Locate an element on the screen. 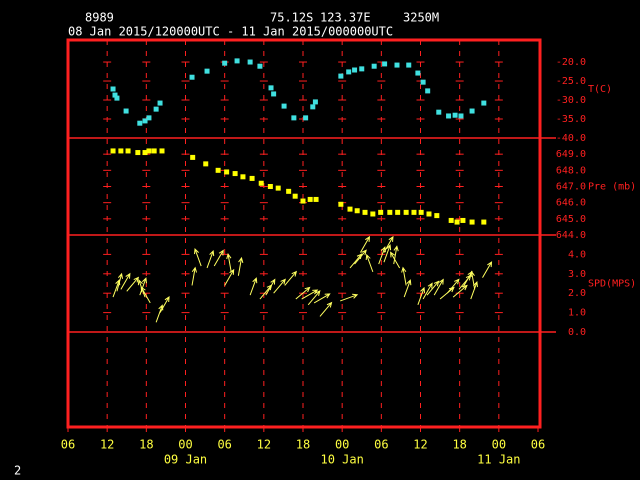 The width and height of the screenshot is (640, 480). y-axis-label: T(C) is located at coordinates (600, 89).